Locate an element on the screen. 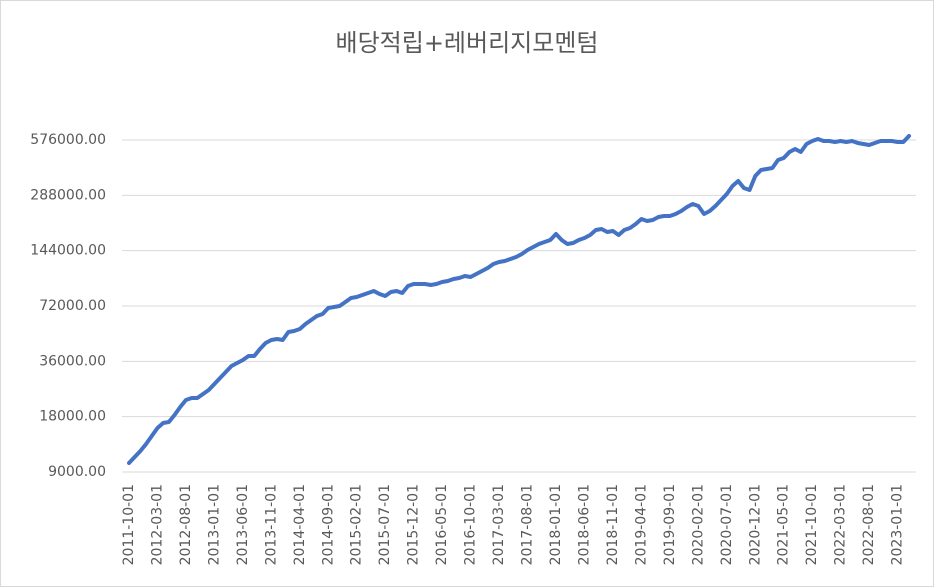 The height and width of the screenshot is (587, 934). x-tick-label: 2022-08-01 is located at coordinates (869, 524).